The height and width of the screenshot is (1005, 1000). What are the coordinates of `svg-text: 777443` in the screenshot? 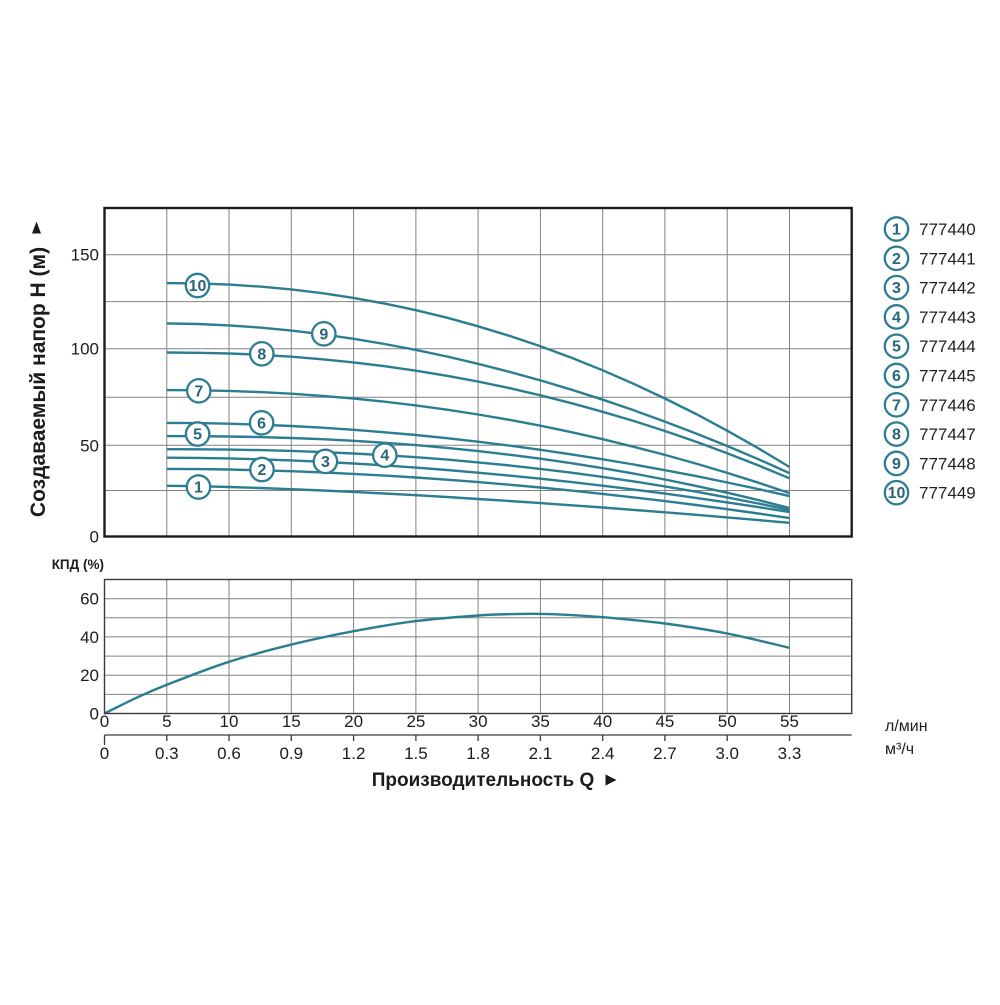 It's located at (947, 317).